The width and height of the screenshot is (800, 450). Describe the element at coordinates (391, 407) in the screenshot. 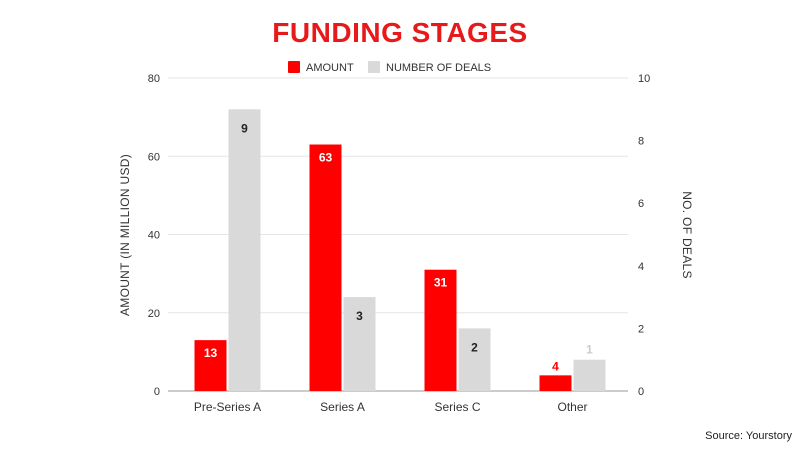

I see `category-labels: Pre-Series A Series A Series C Other` at that location.